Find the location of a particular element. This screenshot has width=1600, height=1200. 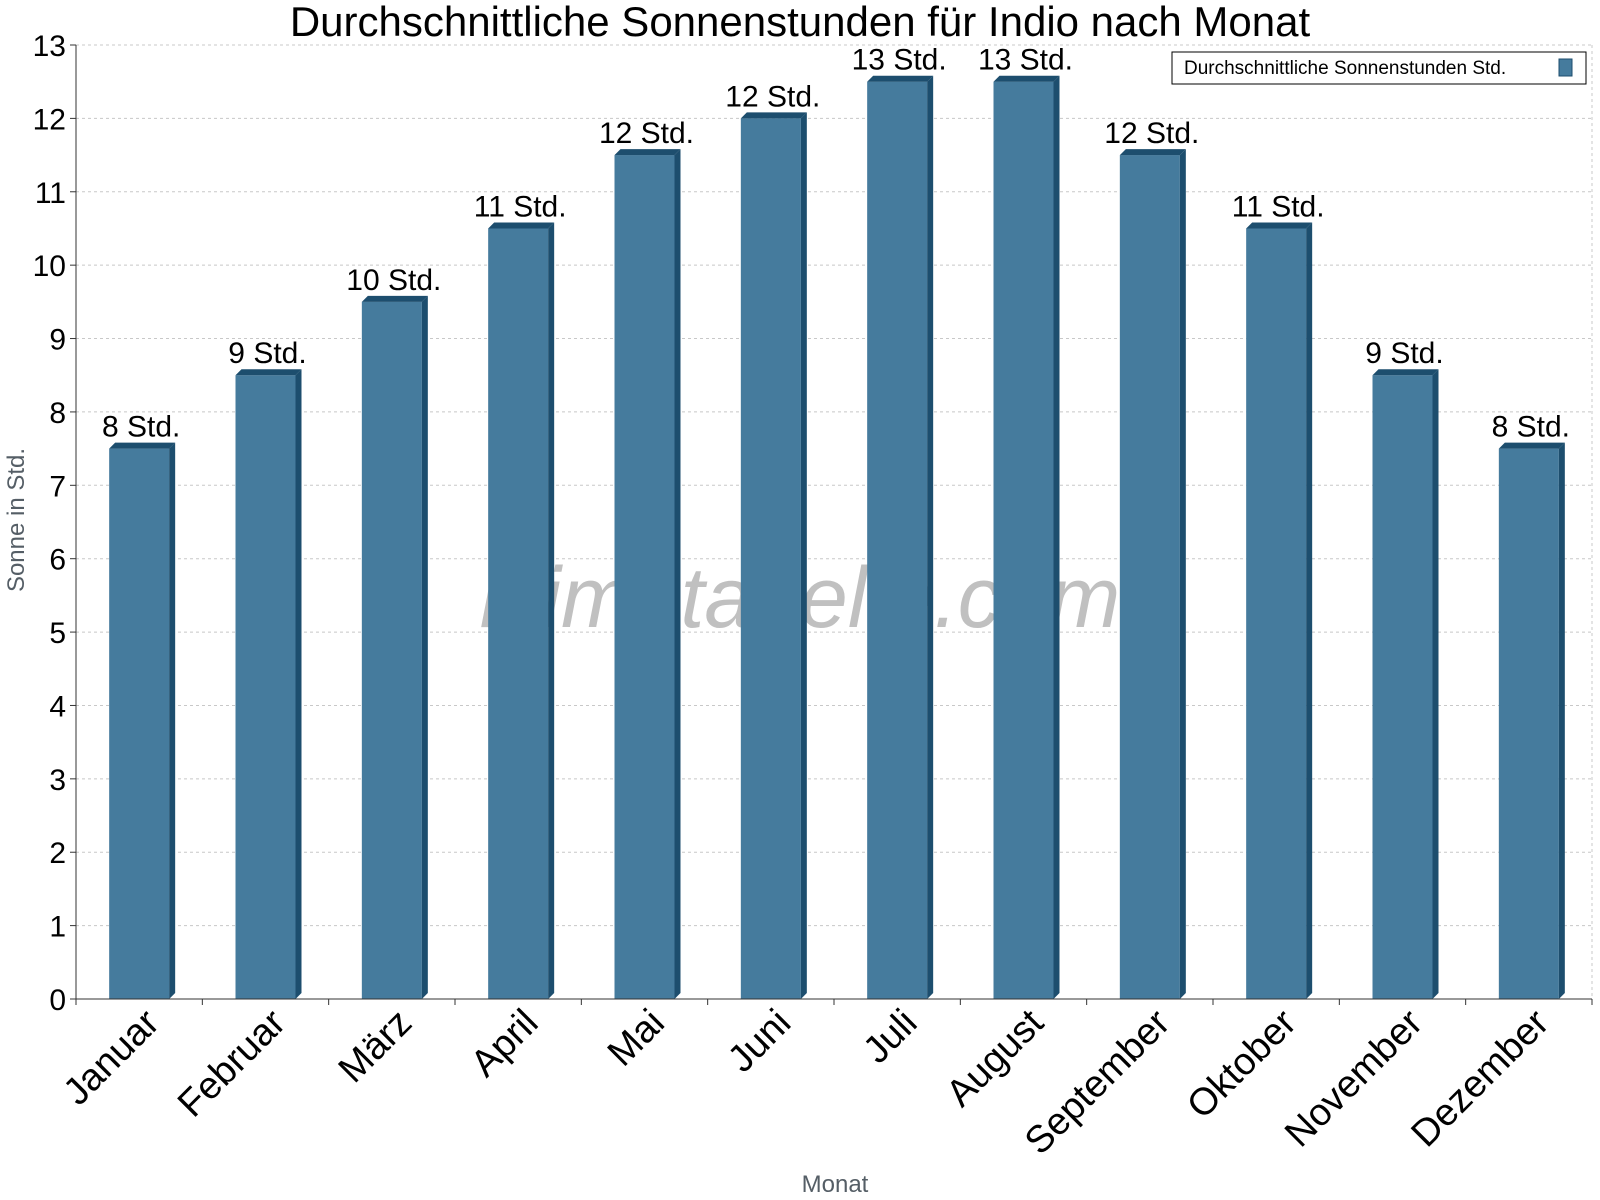

legend: Durchschnittliche Sonnenstunden Std. is located at coordinates (1379, 68).